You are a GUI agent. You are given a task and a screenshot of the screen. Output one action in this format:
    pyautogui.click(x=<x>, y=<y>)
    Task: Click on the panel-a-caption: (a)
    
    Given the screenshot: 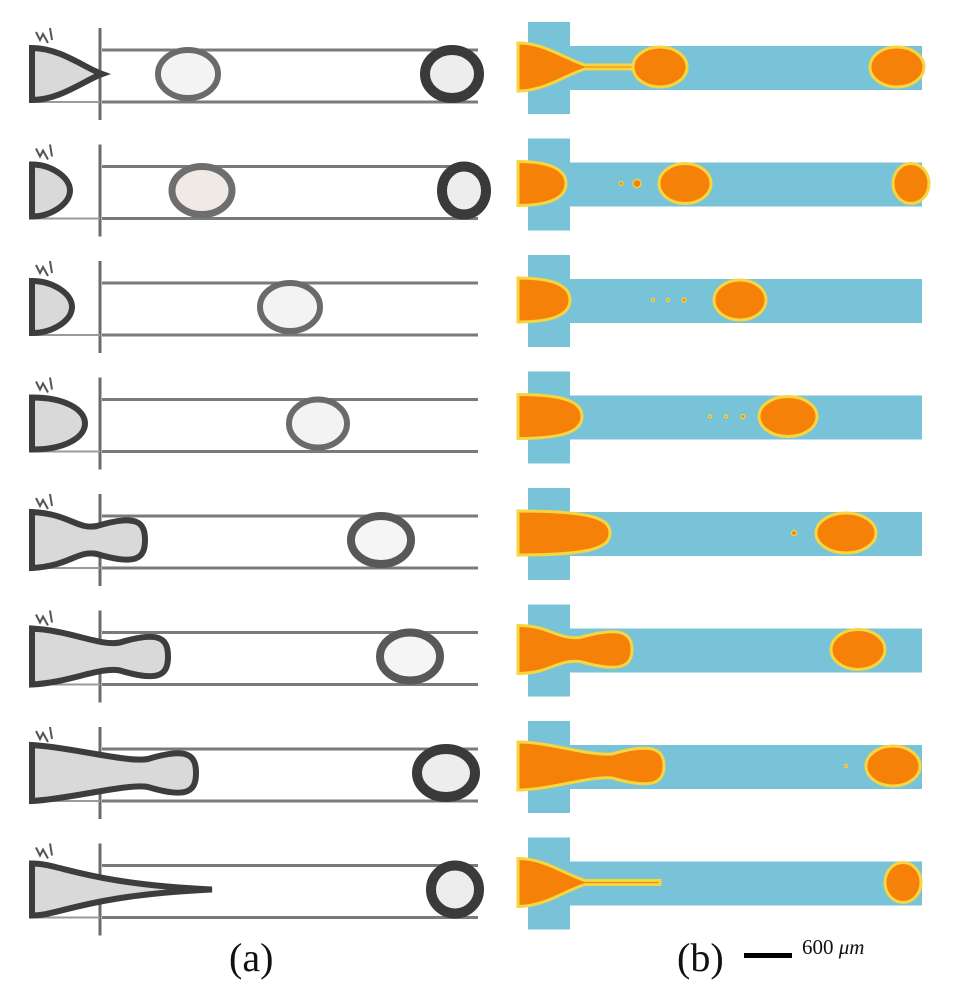 What is the action you would take?
    pyautogui.click(x=251, y=957)
    